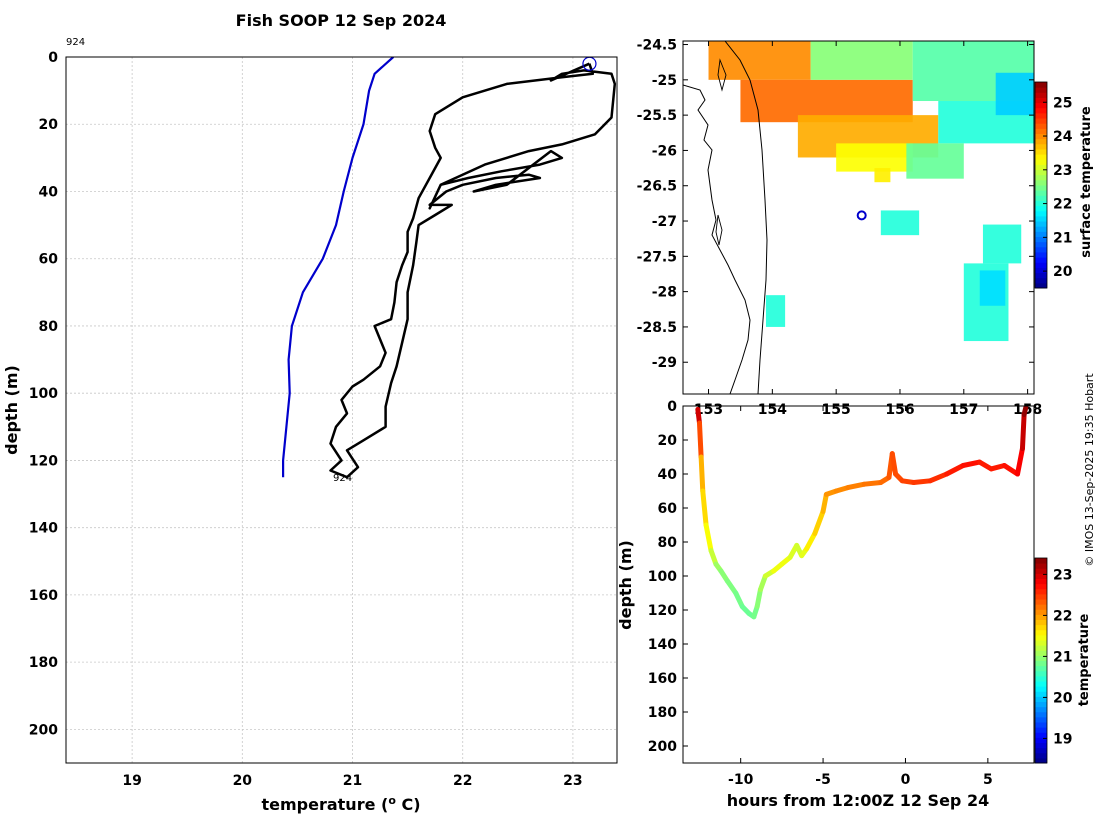  Describe the element at coordinates (43, 596) in the screenshot. I see `profile-y-tick-label: 160` at that location.